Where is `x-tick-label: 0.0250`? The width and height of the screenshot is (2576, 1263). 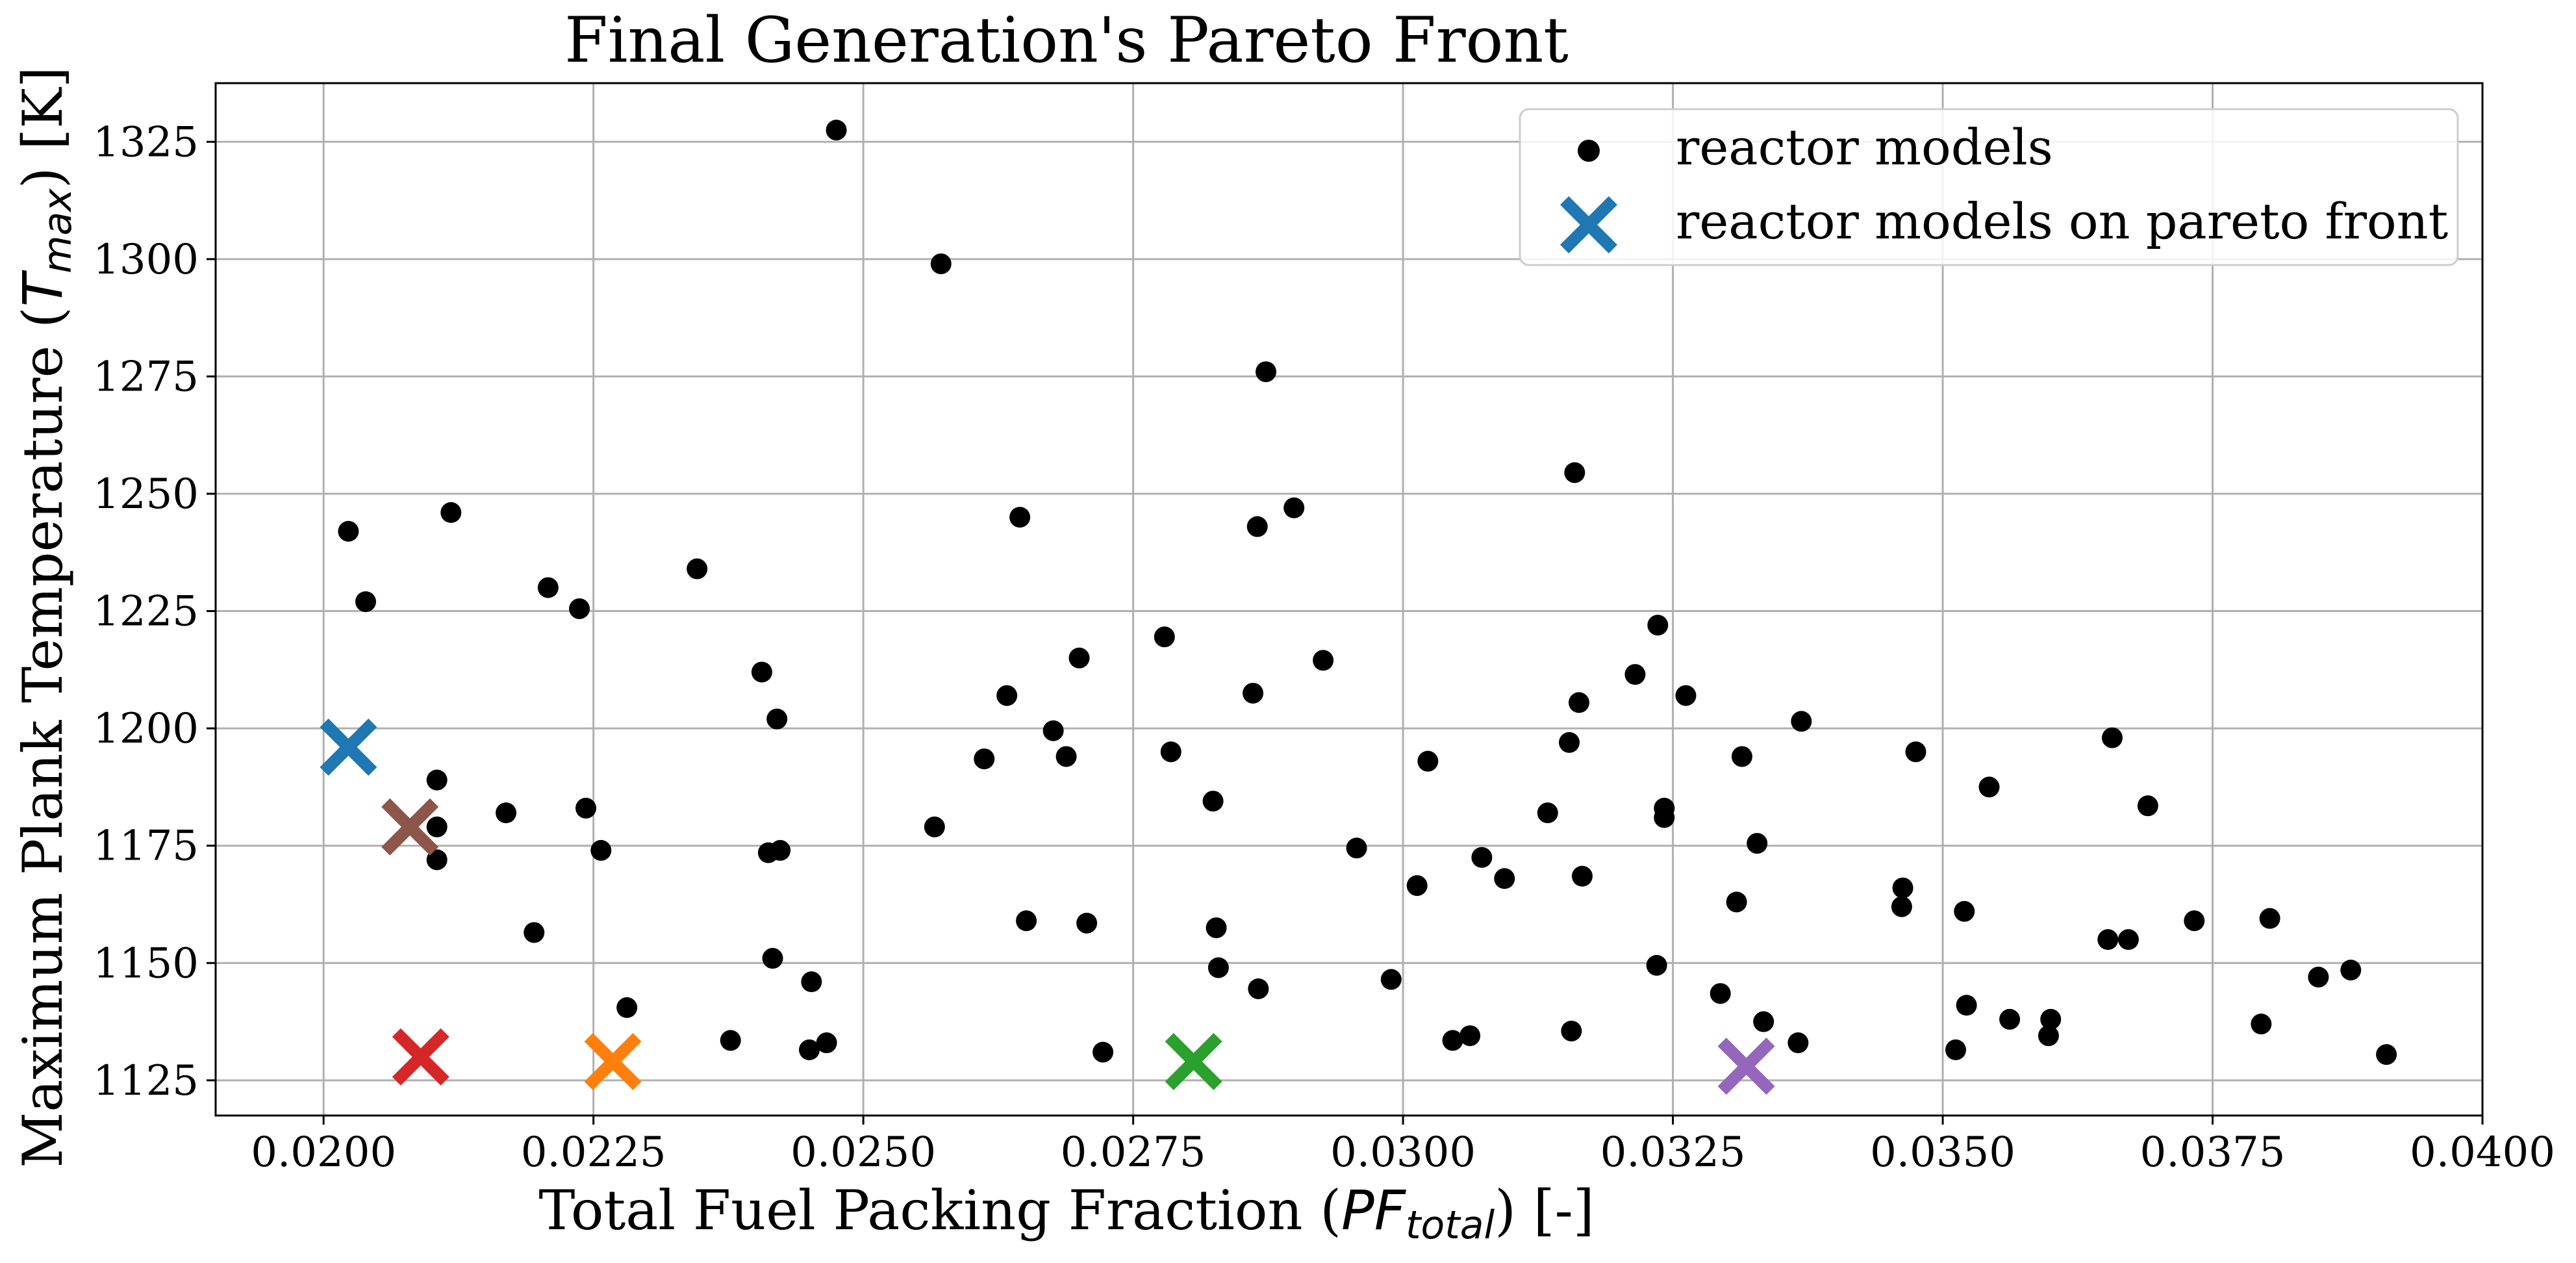
x-tick-label: 0.0250 is located at coordinates (863, 1153).